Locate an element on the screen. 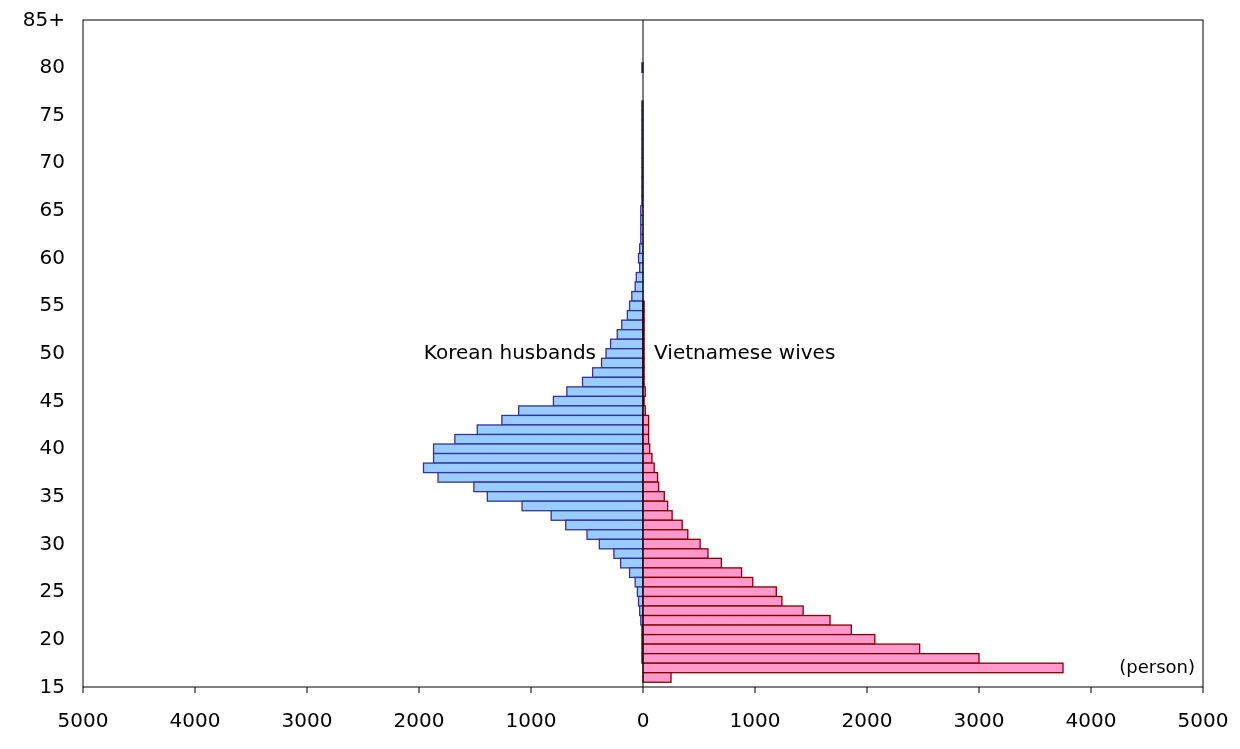 Image resolution: width=1240 pixels, height=749 pixels. y-tick-label: 35 is located at coordinates (52, 494).